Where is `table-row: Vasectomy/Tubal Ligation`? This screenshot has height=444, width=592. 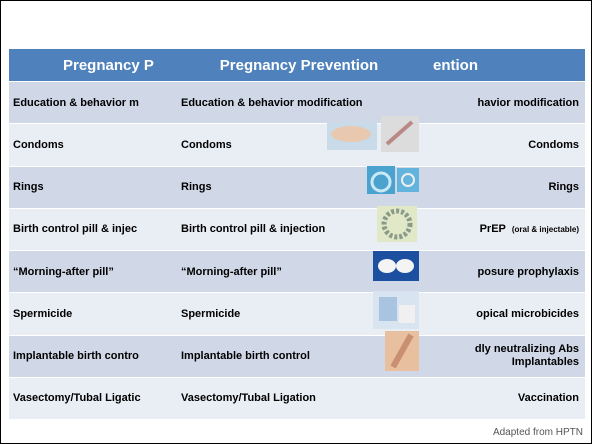 table-row: Vasectomy/Tubal Ligation is located at coordinates (299, 397).